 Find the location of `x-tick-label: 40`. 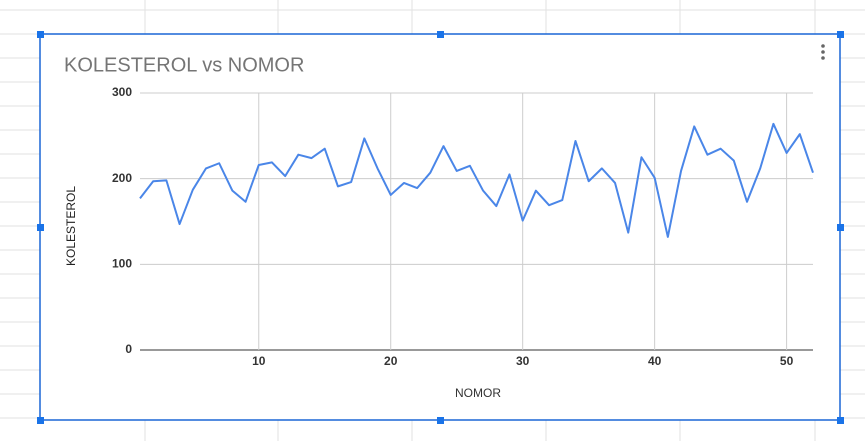

x-tick-label: 40 is located at coordinates (655, 361).